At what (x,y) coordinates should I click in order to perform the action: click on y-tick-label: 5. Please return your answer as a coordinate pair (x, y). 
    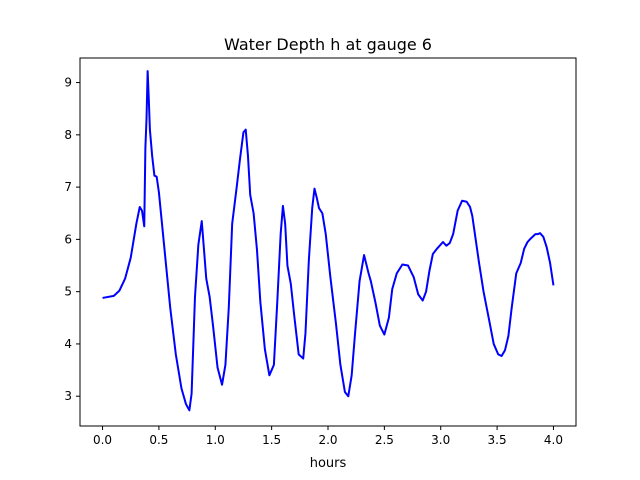
    Looking at the image, I should click on (68, 292).